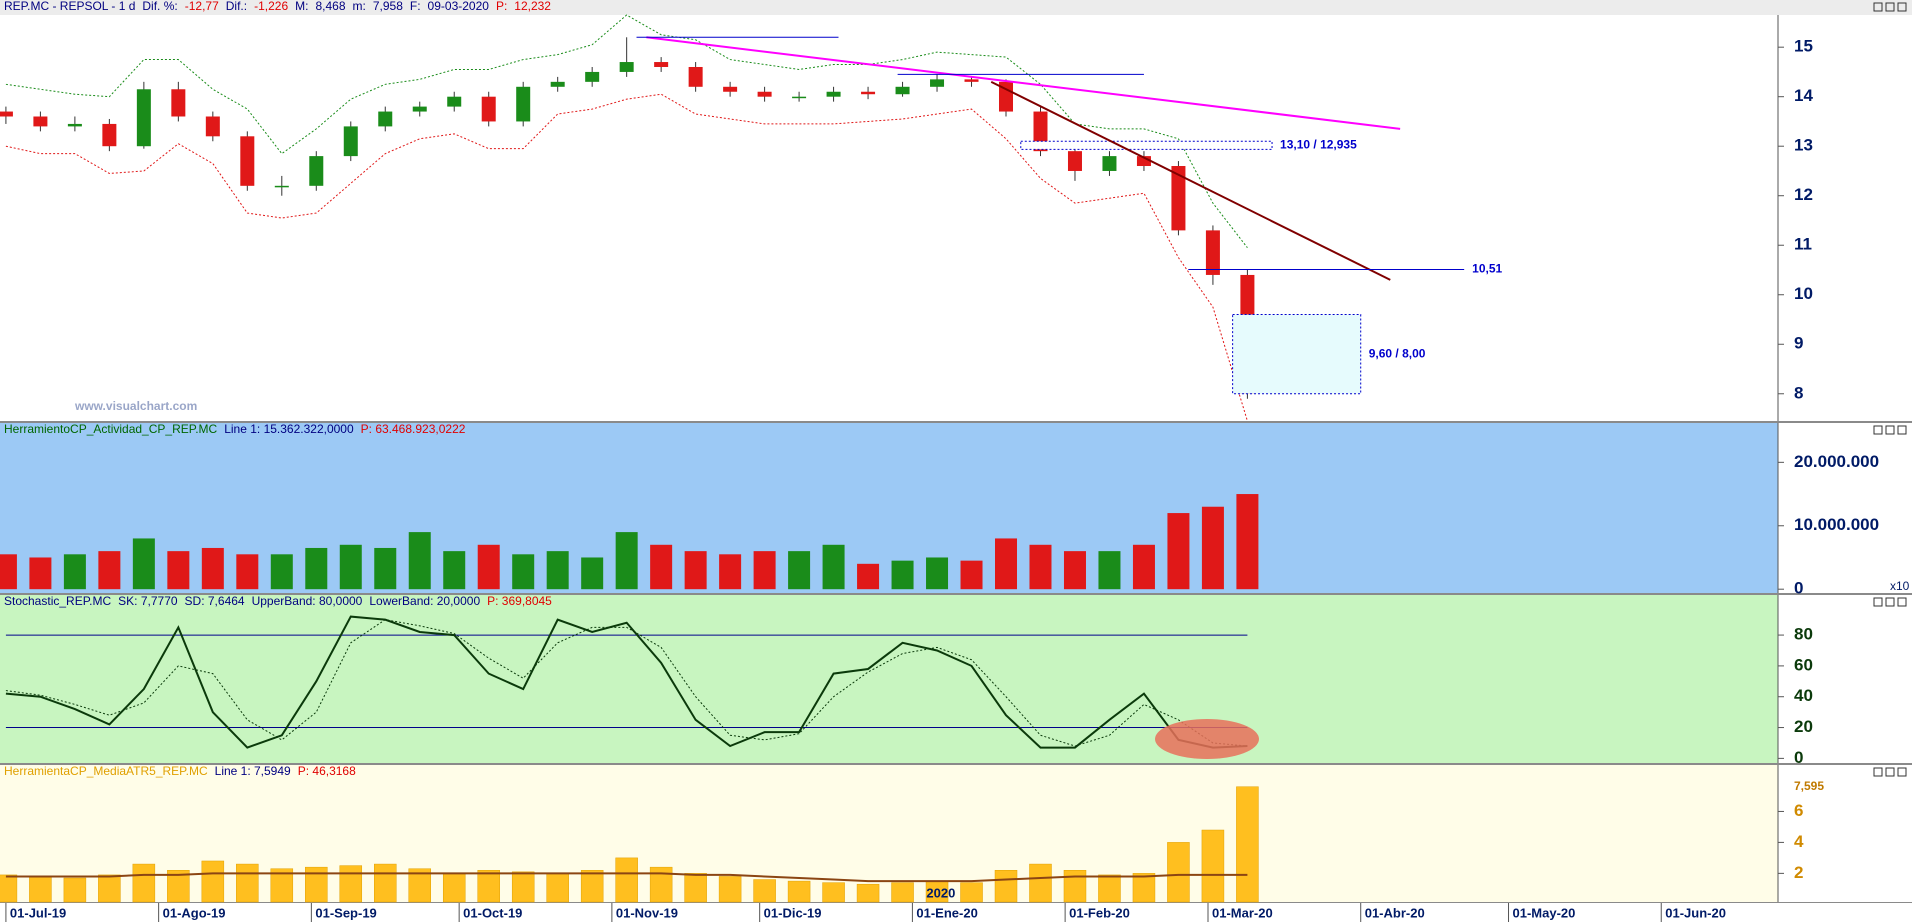 The width and height of the screenshot is (1912, 922). I want to click on title-bar, so click(956, 7).